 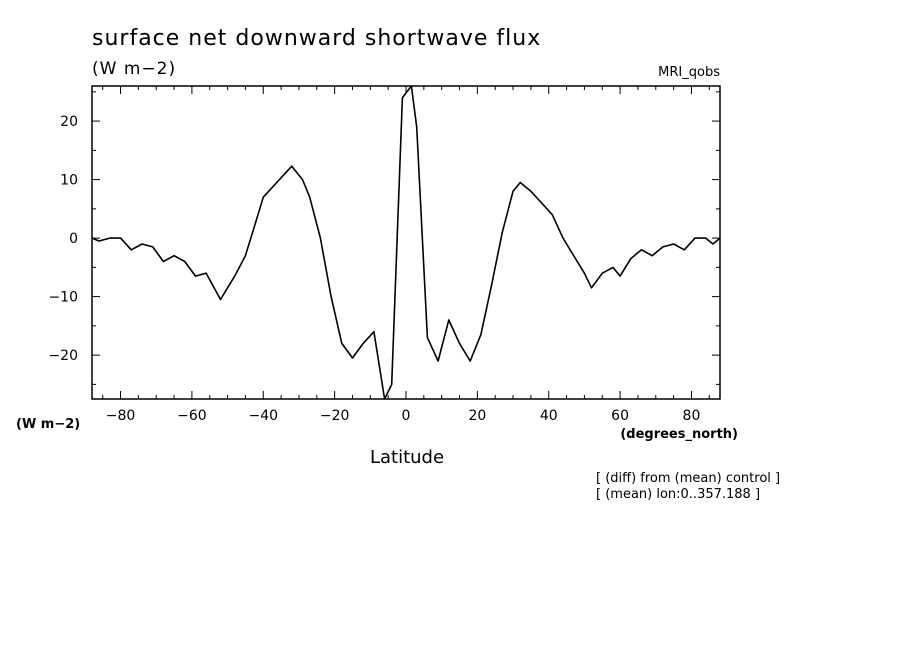 What do you see at coordinates (73, 239) in the screenshot?
I see `y-tick-label: 0` at bounding box center [73, 239].